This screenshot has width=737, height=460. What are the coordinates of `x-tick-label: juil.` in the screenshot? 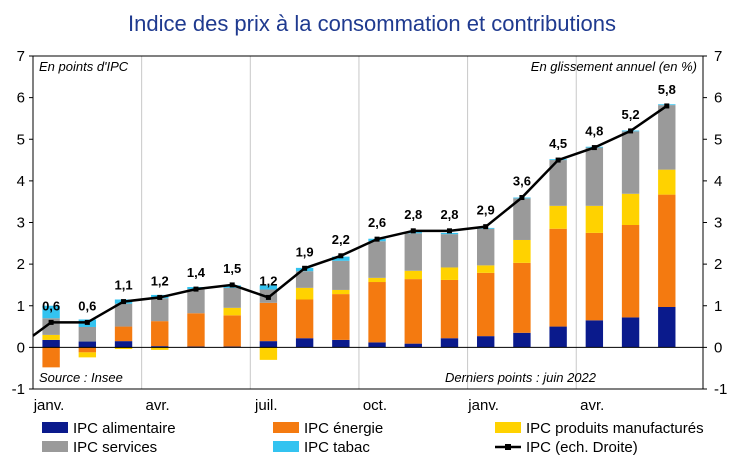 It's located at (266, 405).